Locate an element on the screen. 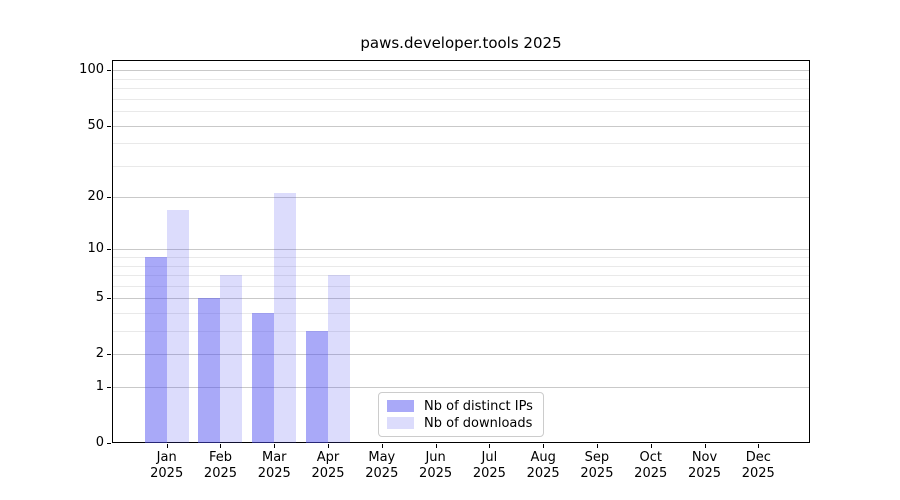  y-tick-label: 100 is located at coordinates (91, 70).